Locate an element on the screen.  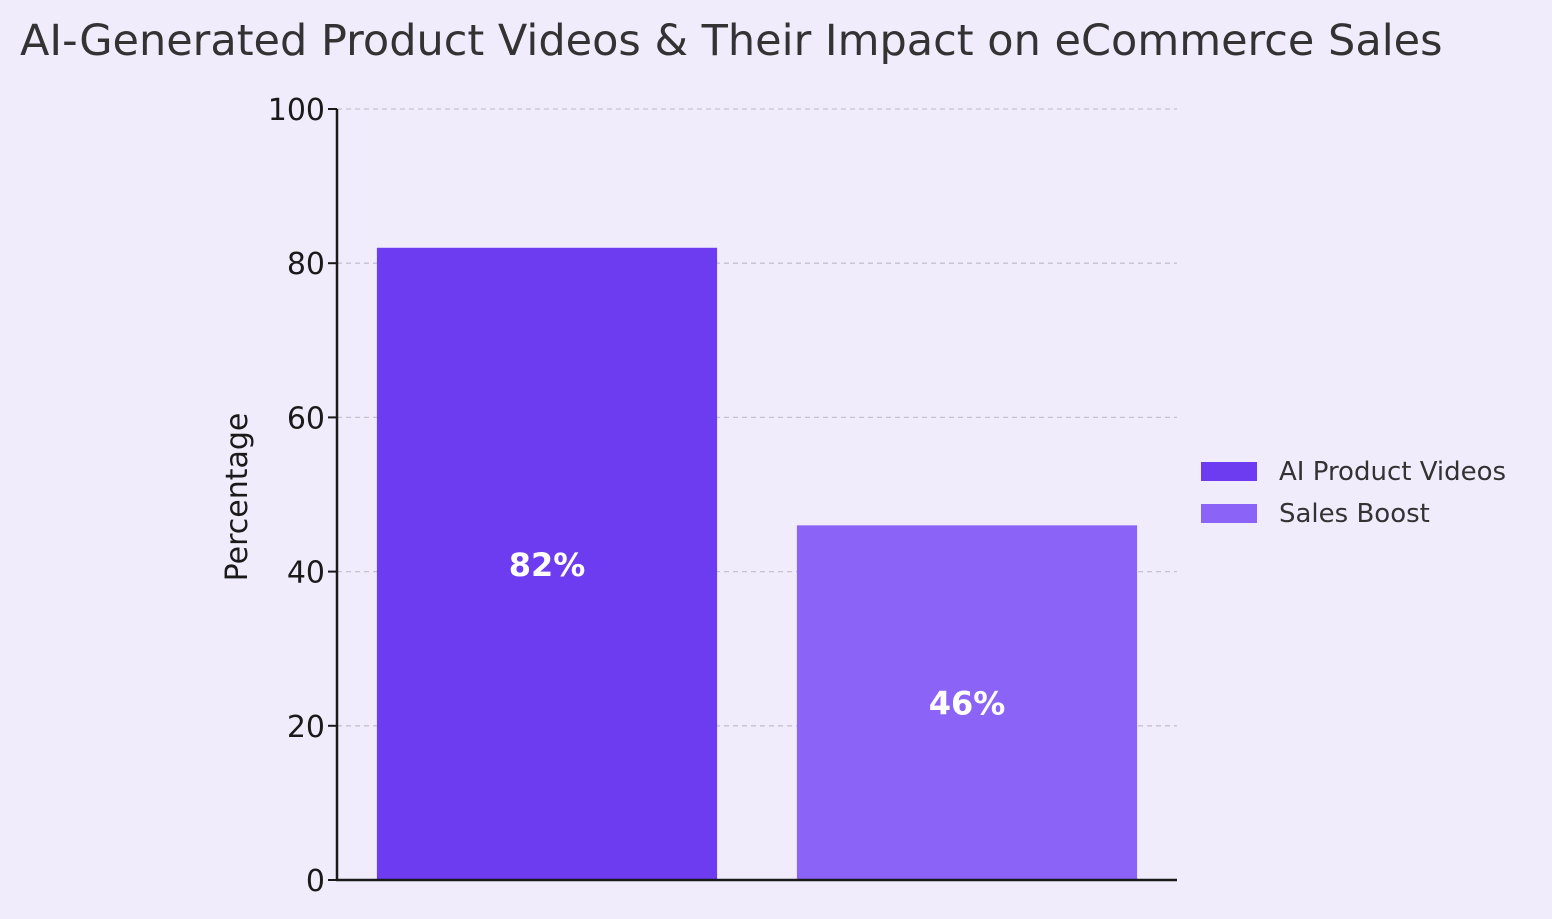
y-tick-label: 0 is located at coordinates (315, 881).